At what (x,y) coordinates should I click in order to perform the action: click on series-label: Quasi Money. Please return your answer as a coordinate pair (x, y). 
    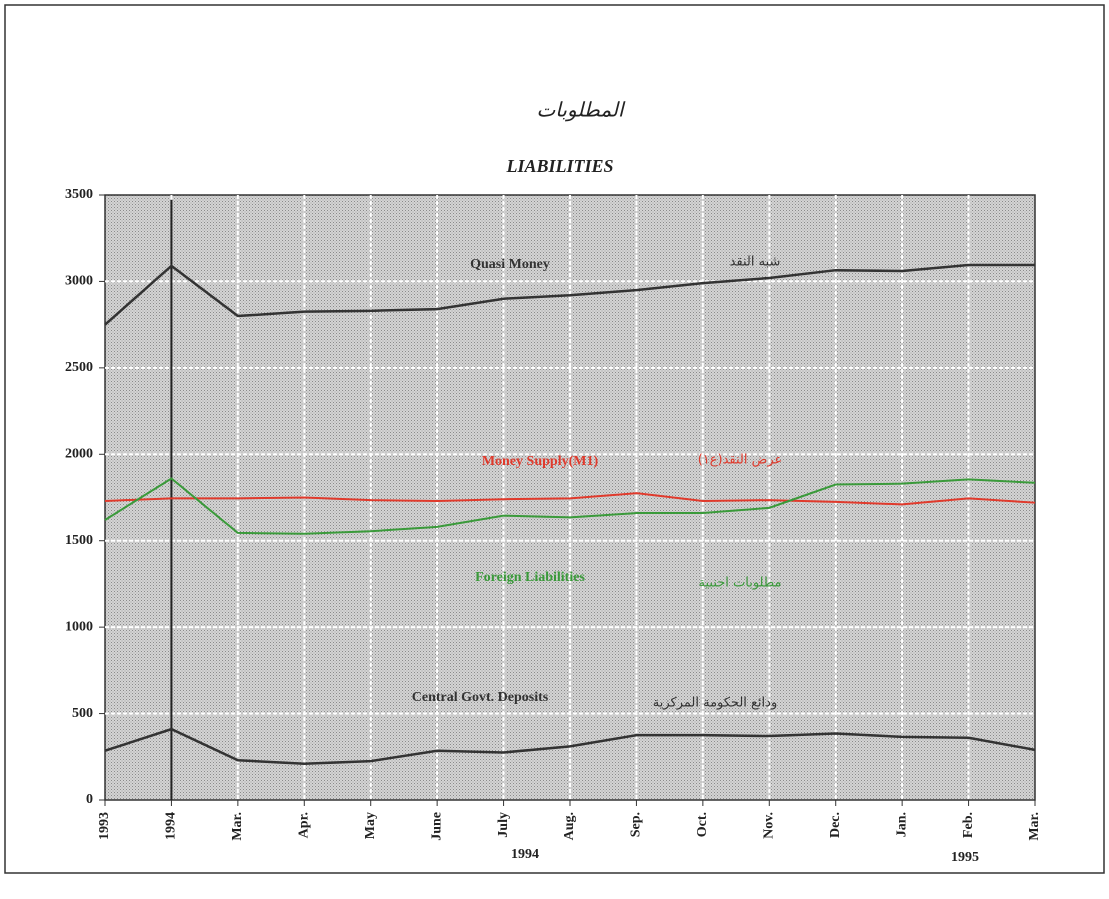
    Looking at the image, I should click on (510, 264).